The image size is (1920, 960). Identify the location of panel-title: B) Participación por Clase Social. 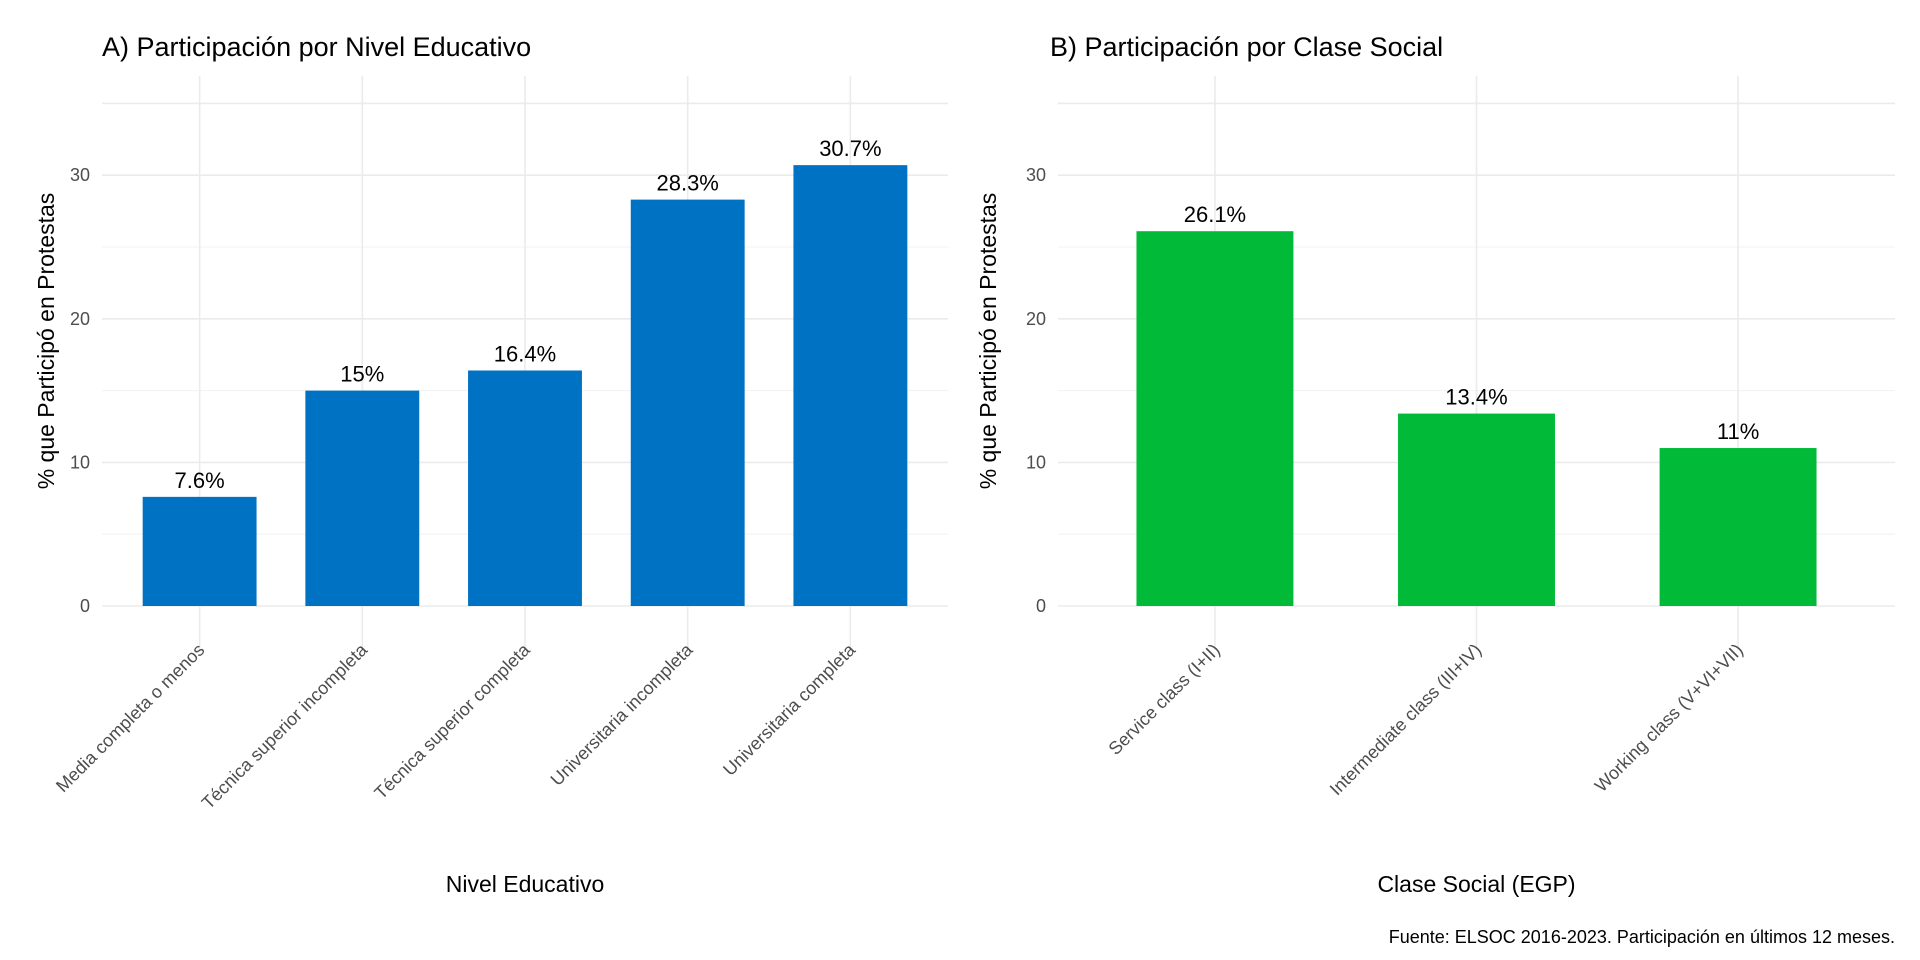
(1246, 47).